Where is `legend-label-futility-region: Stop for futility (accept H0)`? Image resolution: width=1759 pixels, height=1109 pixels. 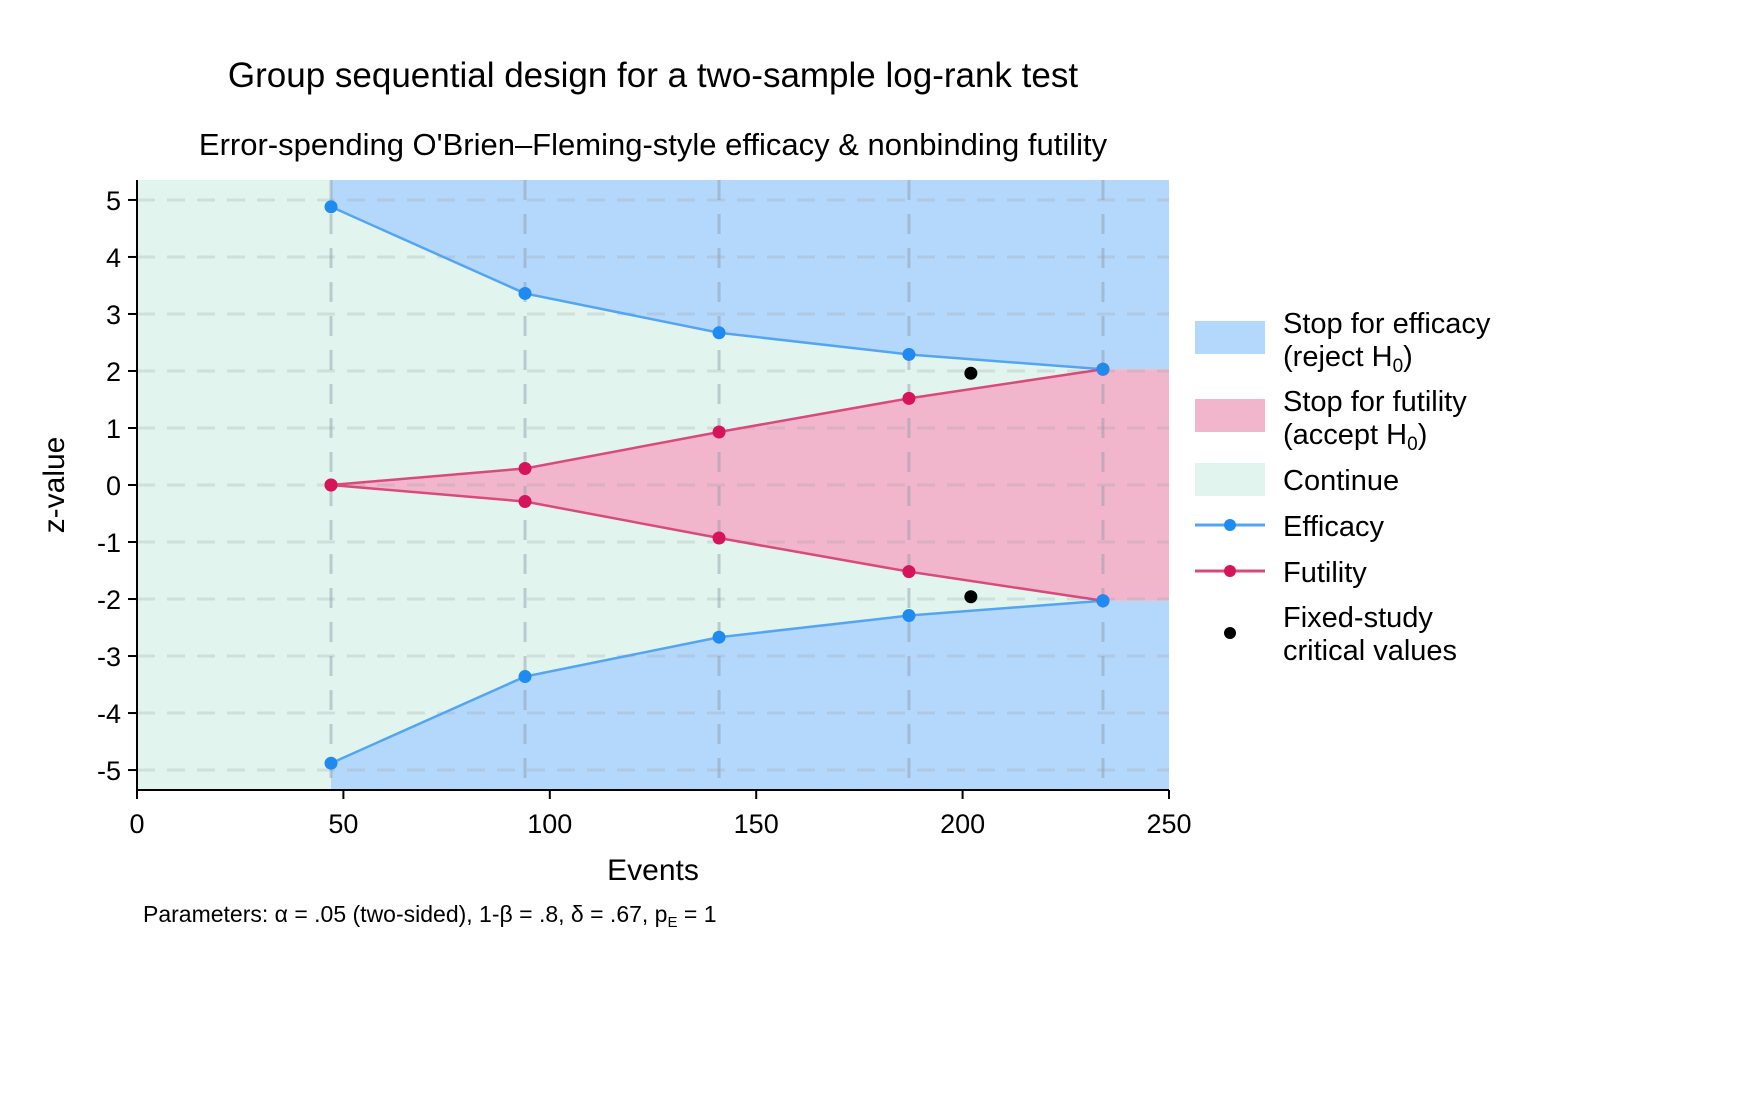
legend-label-futility-region: Stop for futility (accept H0) is located at coordinates (1375, 420).